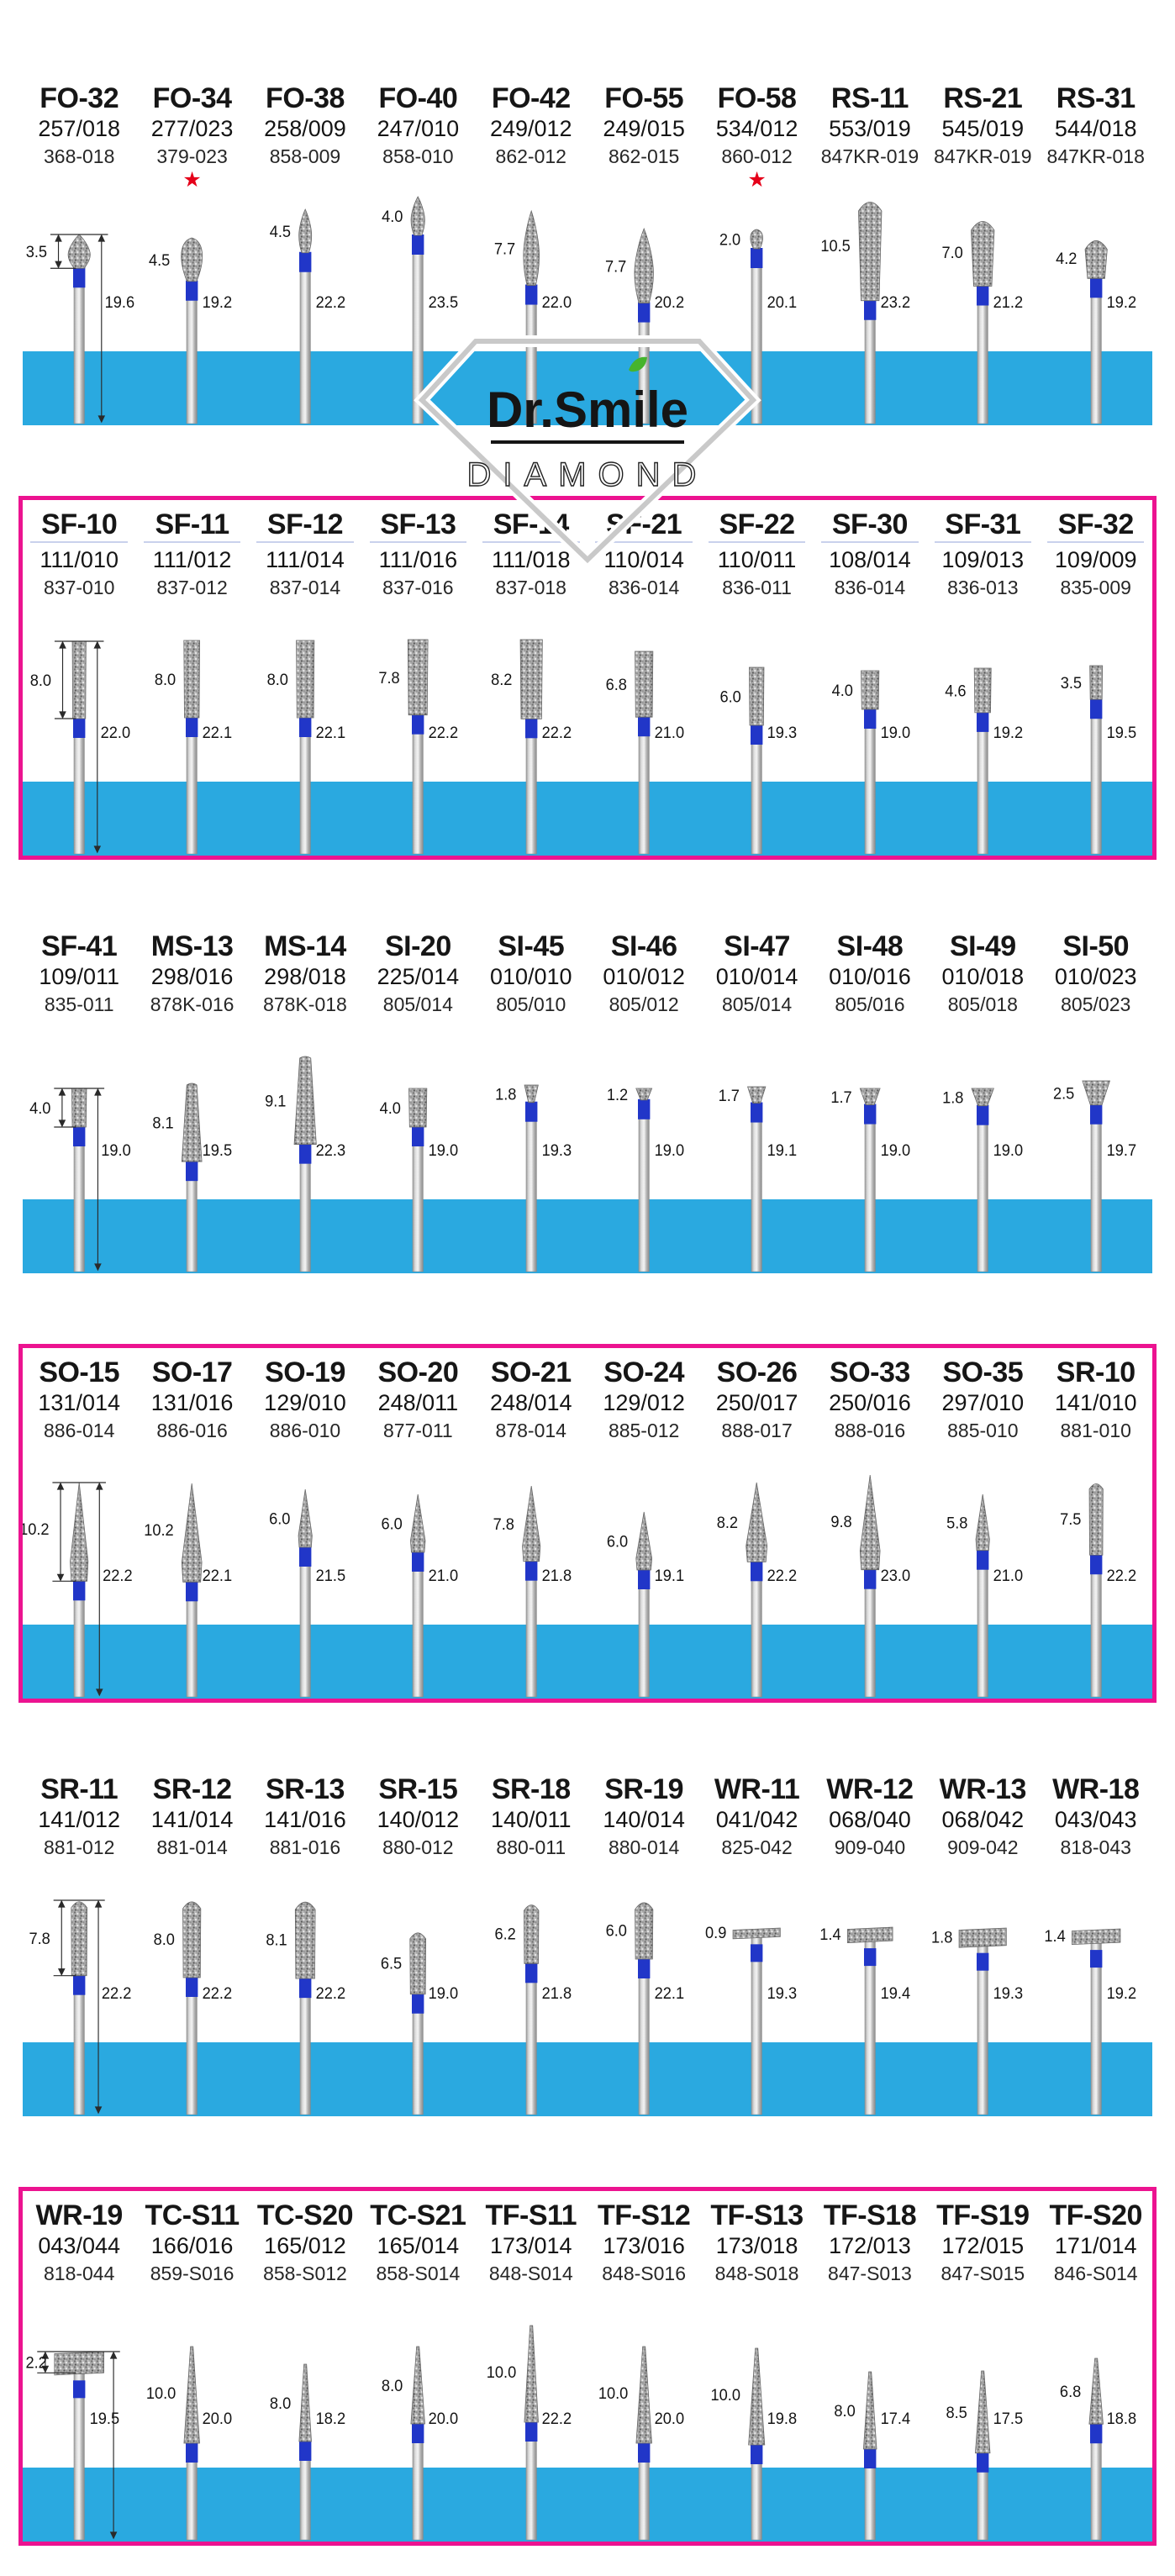 The width and height of the screenshot is (1175, 2576). Describe the element at coordinates (1095, 1430) in the screenshot. I see `reference-number: 881-010` at that location.